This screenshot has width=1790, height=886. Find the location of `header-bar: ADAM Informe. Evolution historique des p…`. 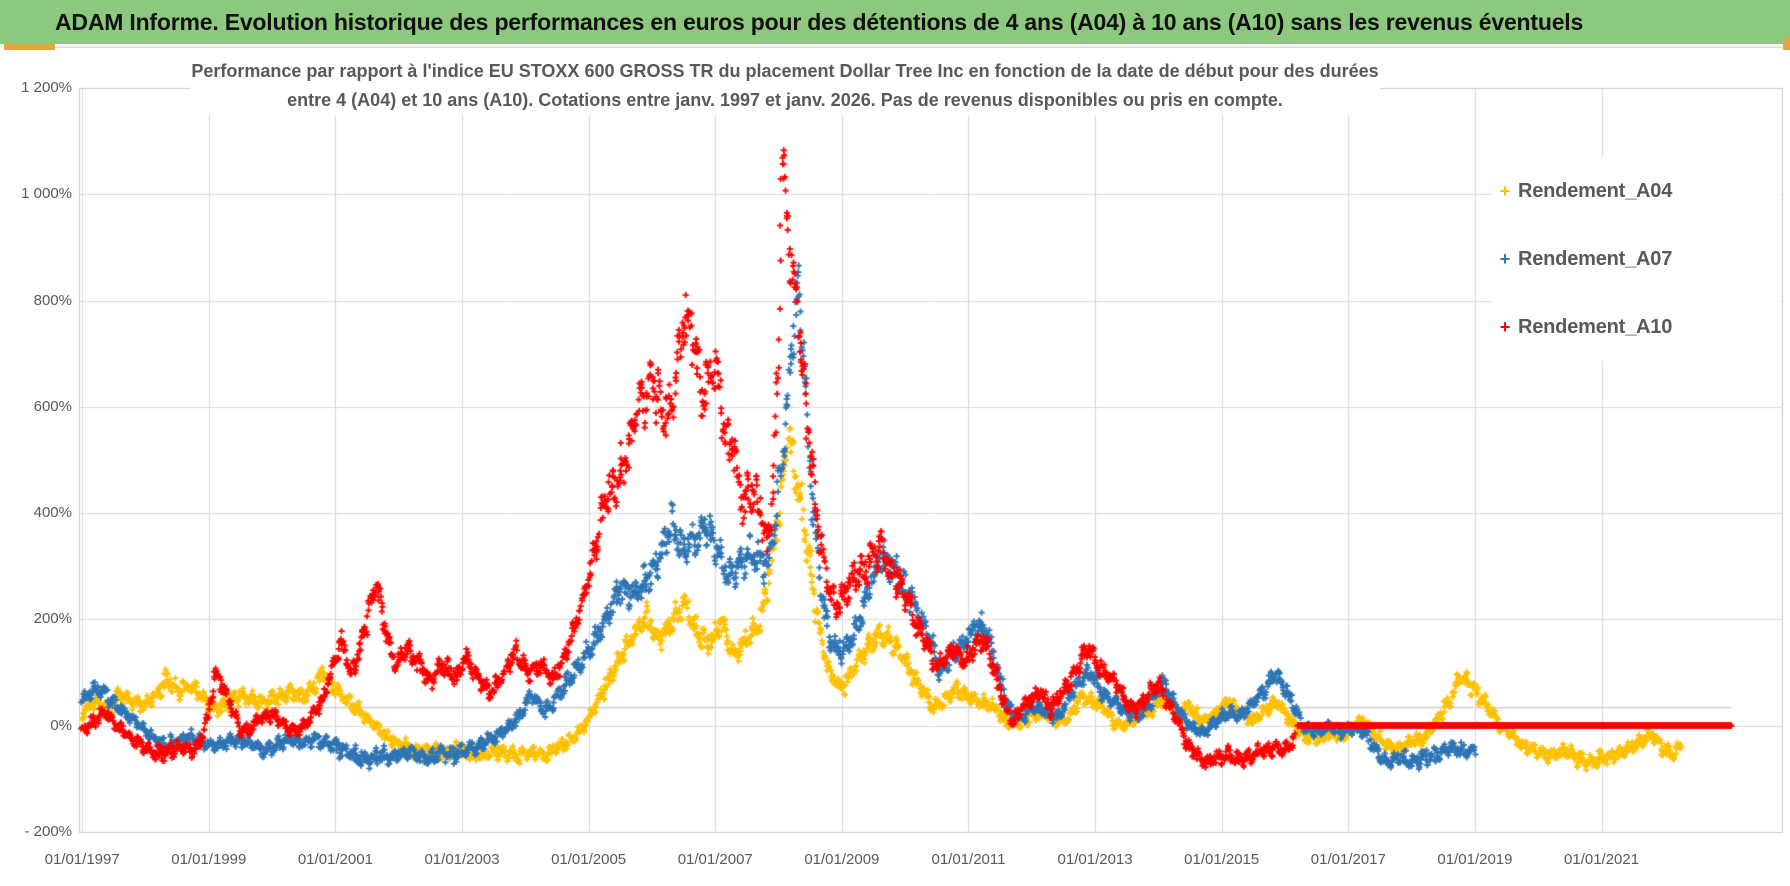

header-bar: ADAM Informe. Evolution historique des p… is located at coordinates (895, 22).